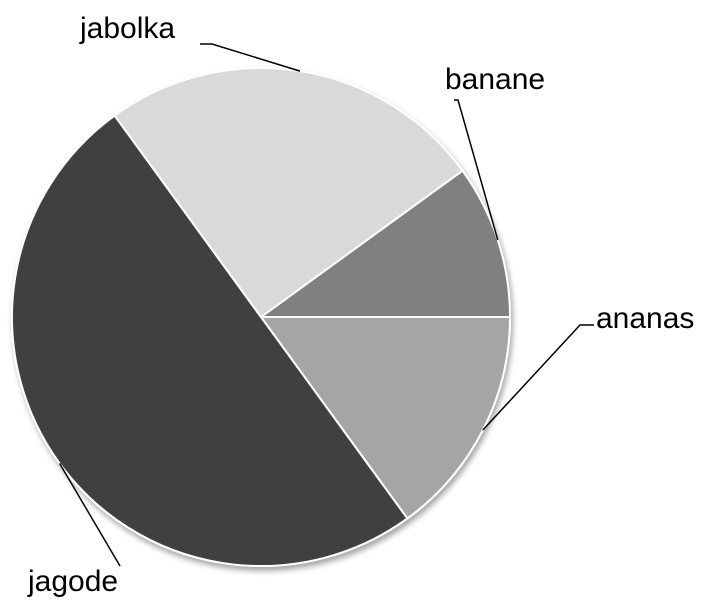 This screenshot has height=606, width=711. I want to click on slice-label-jagode: jagode, so click(72, 581).